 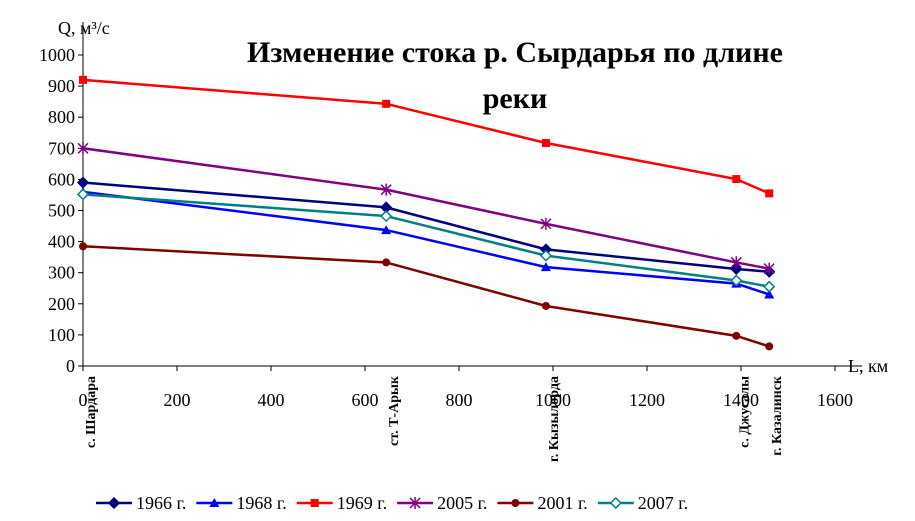 What do you see at coordinates (362, 503) in the screenshot?
I see `legend-label: 1969 г.` at bounding box center [362, 503].